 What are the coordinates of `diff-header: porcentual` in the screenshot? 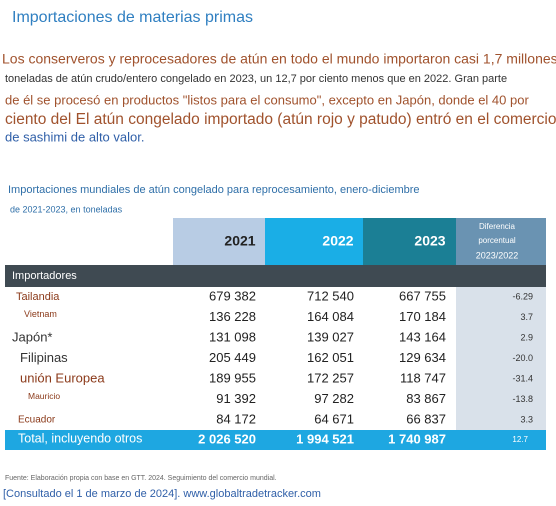 It's located at (497, 240).